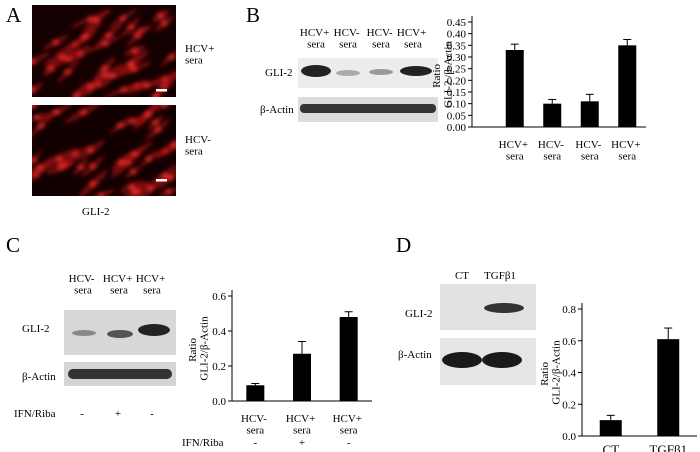  Describe the element at coordinates (415, 355) in the screenshot. I see `row-label: β-Actin` at that location.